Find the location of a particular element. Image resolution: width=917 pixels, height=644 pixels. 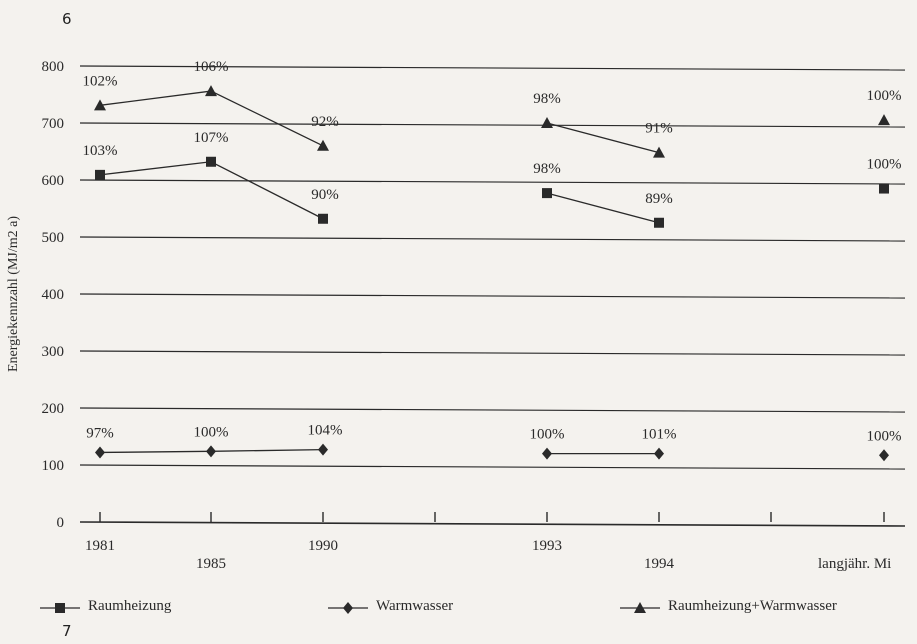

y-tick-label: 800 is located at coordinates (53, 67).